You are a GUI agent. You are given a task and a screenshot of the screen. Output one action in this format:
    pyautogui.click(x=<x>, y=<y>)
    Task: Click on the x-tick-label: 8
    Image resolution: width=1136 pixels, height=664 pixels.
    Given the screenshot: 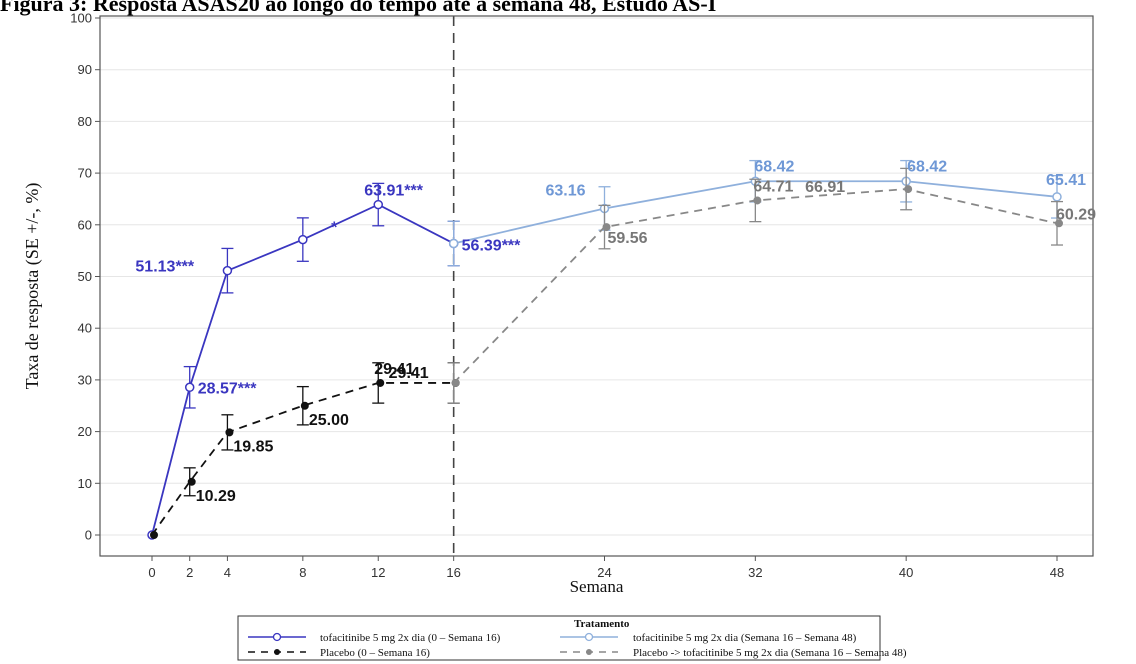 What is the action you would take?
    pyautogui.click(x=302, y=572)
    